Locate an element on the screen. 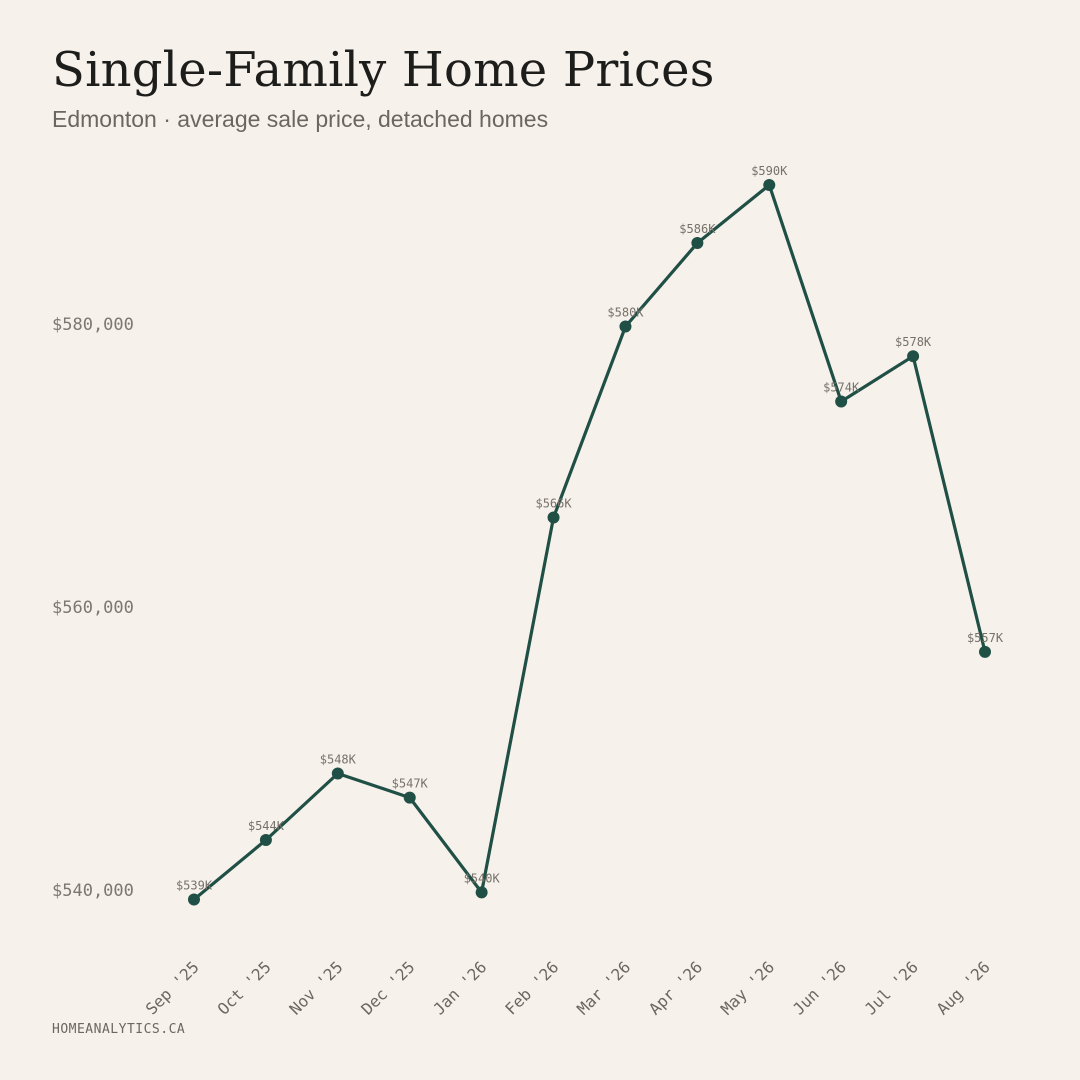 This screenshot has height=1080, width=1080. data-label: $578K is located at coordinates (913, 342).